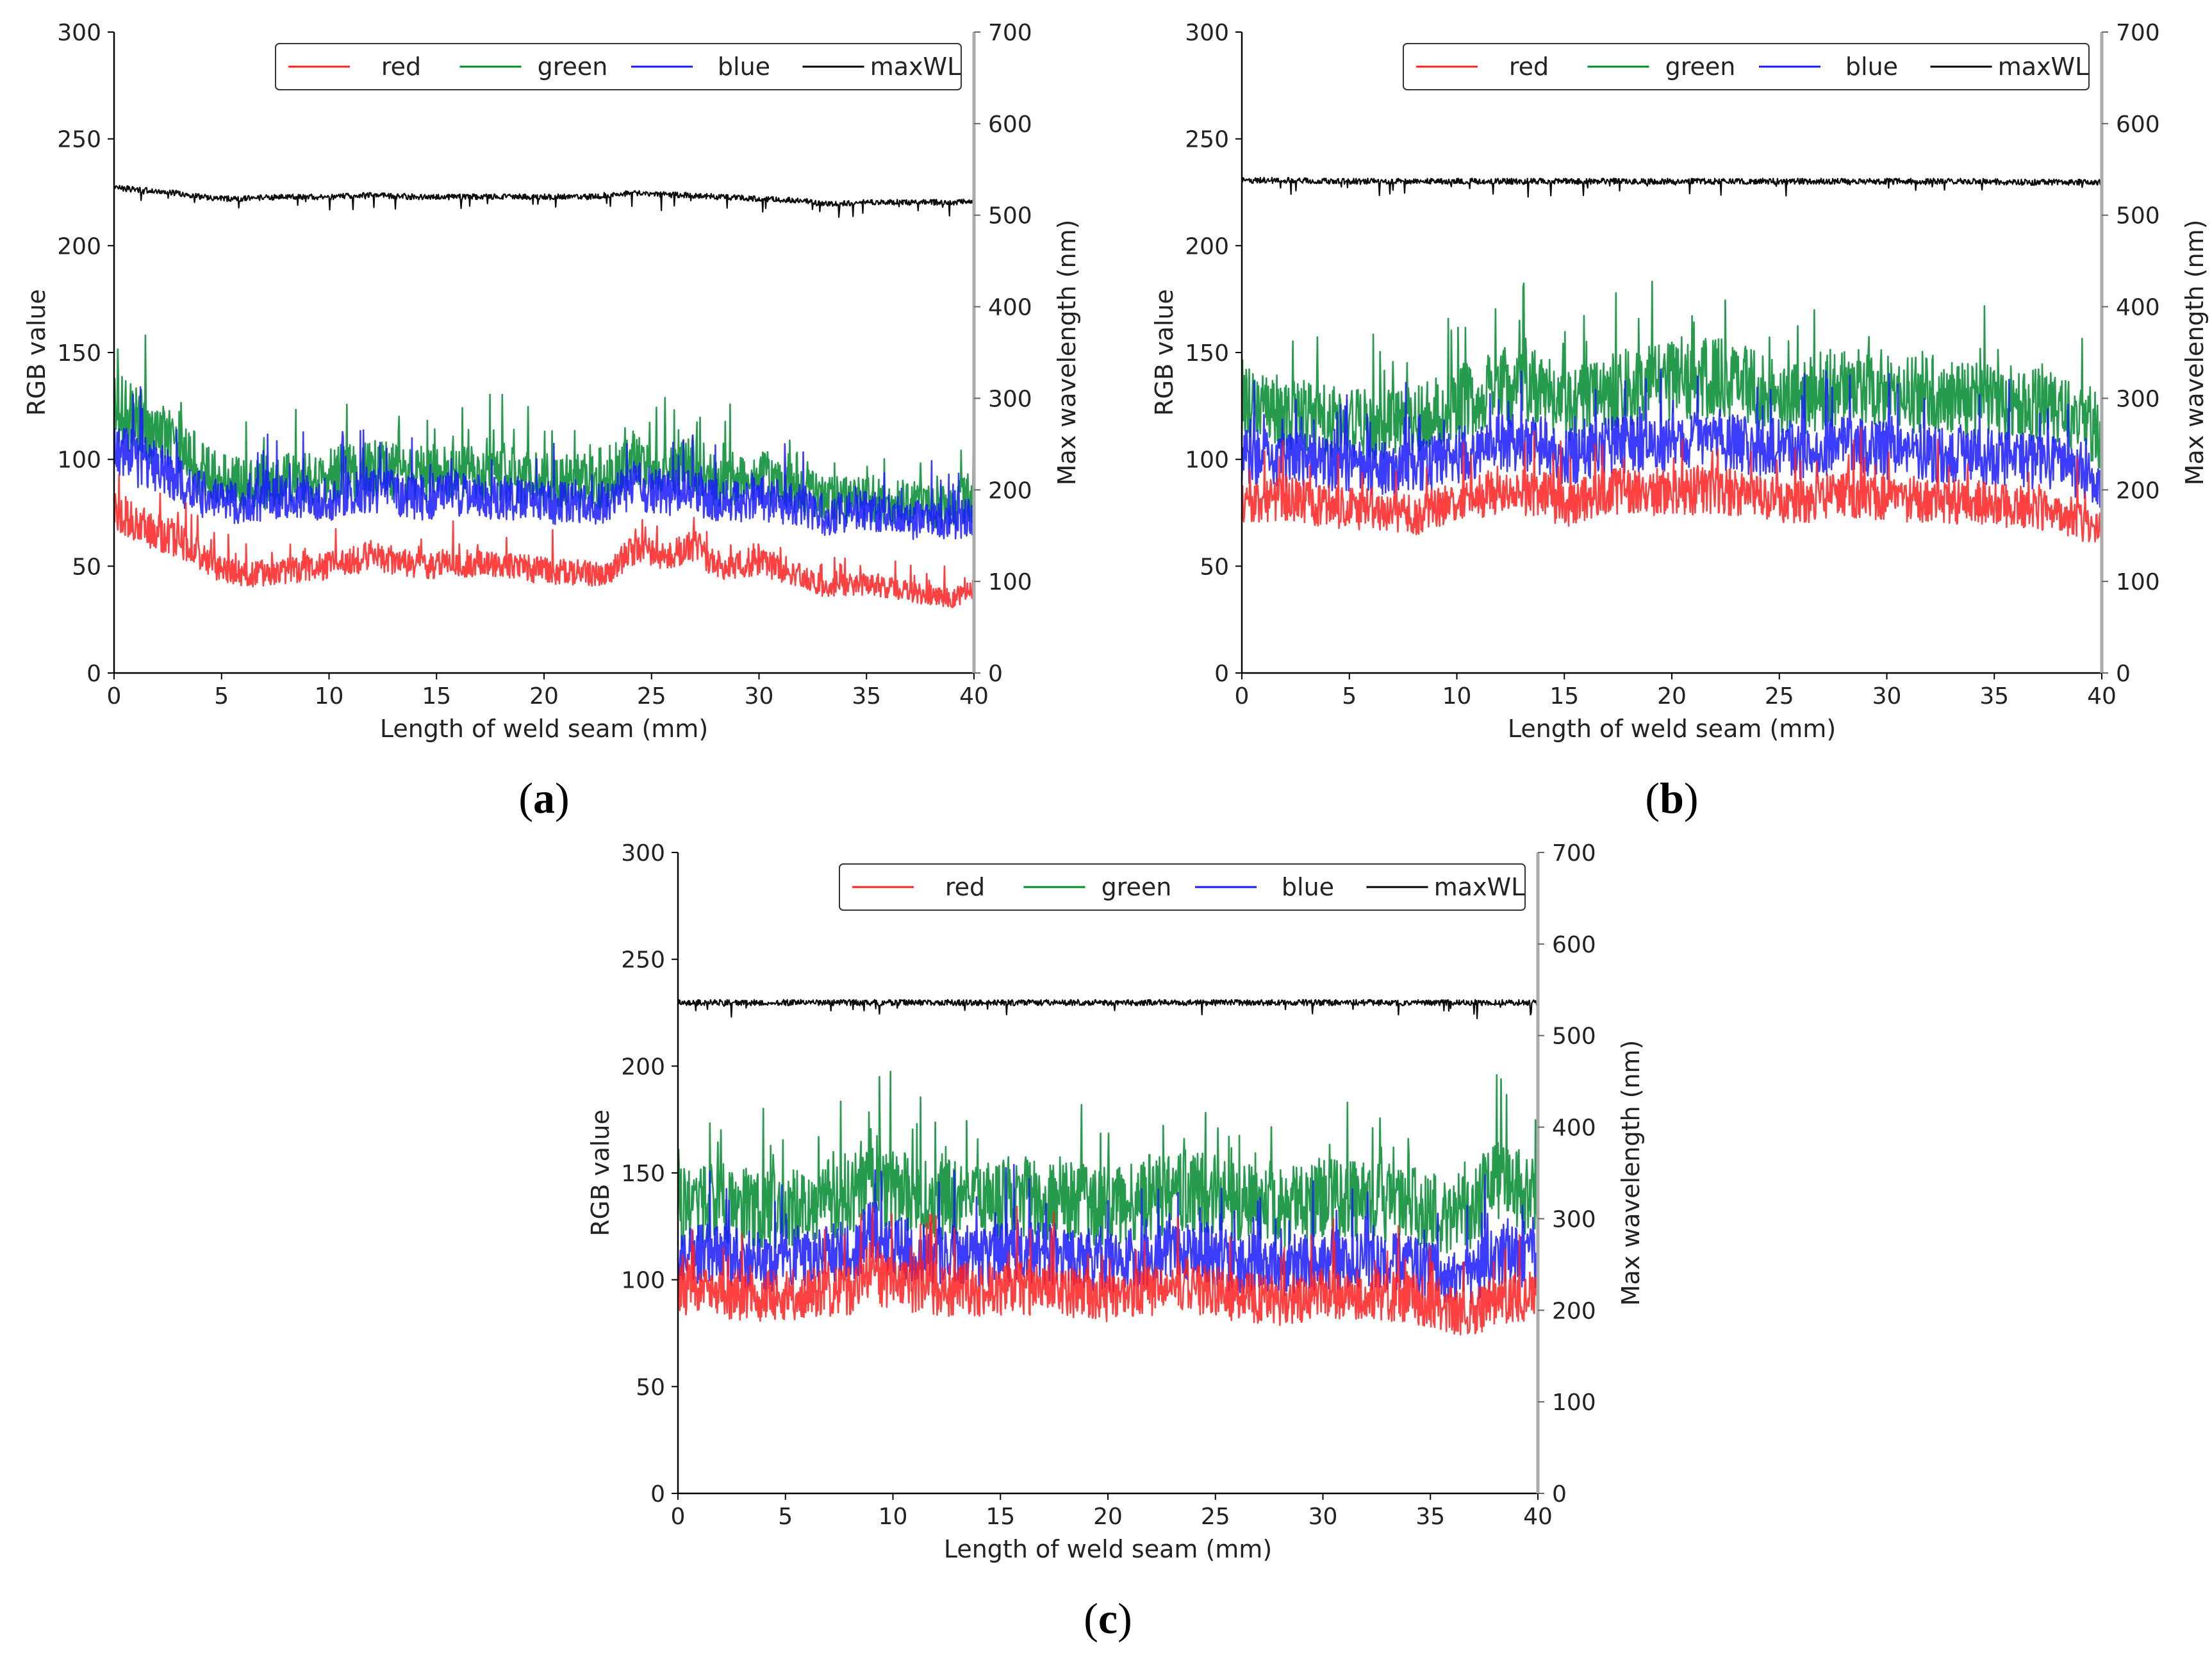  I want to click on caption-letter: b, so click(1672, 798).